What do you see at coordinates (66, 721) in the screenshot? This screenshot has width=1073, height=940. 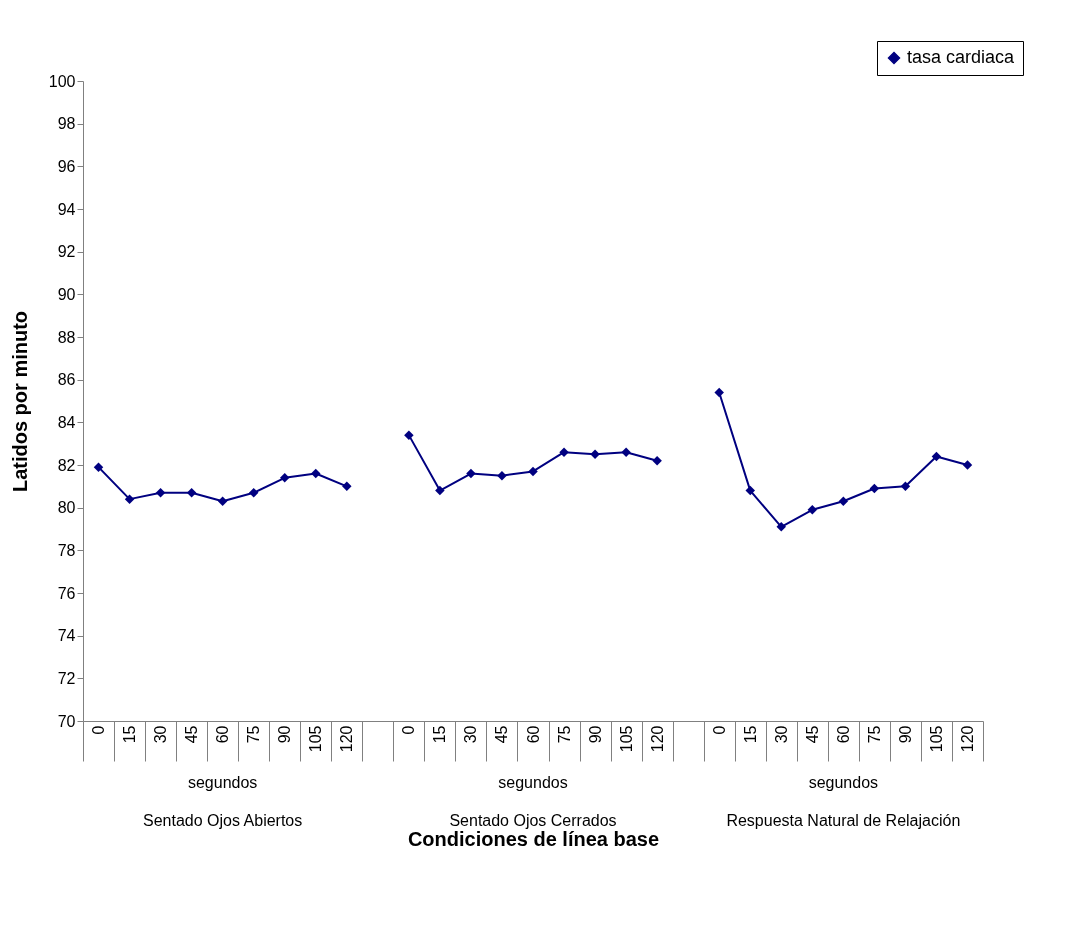 I see `y-tick-label: 70` at bounding box center [66, 721].